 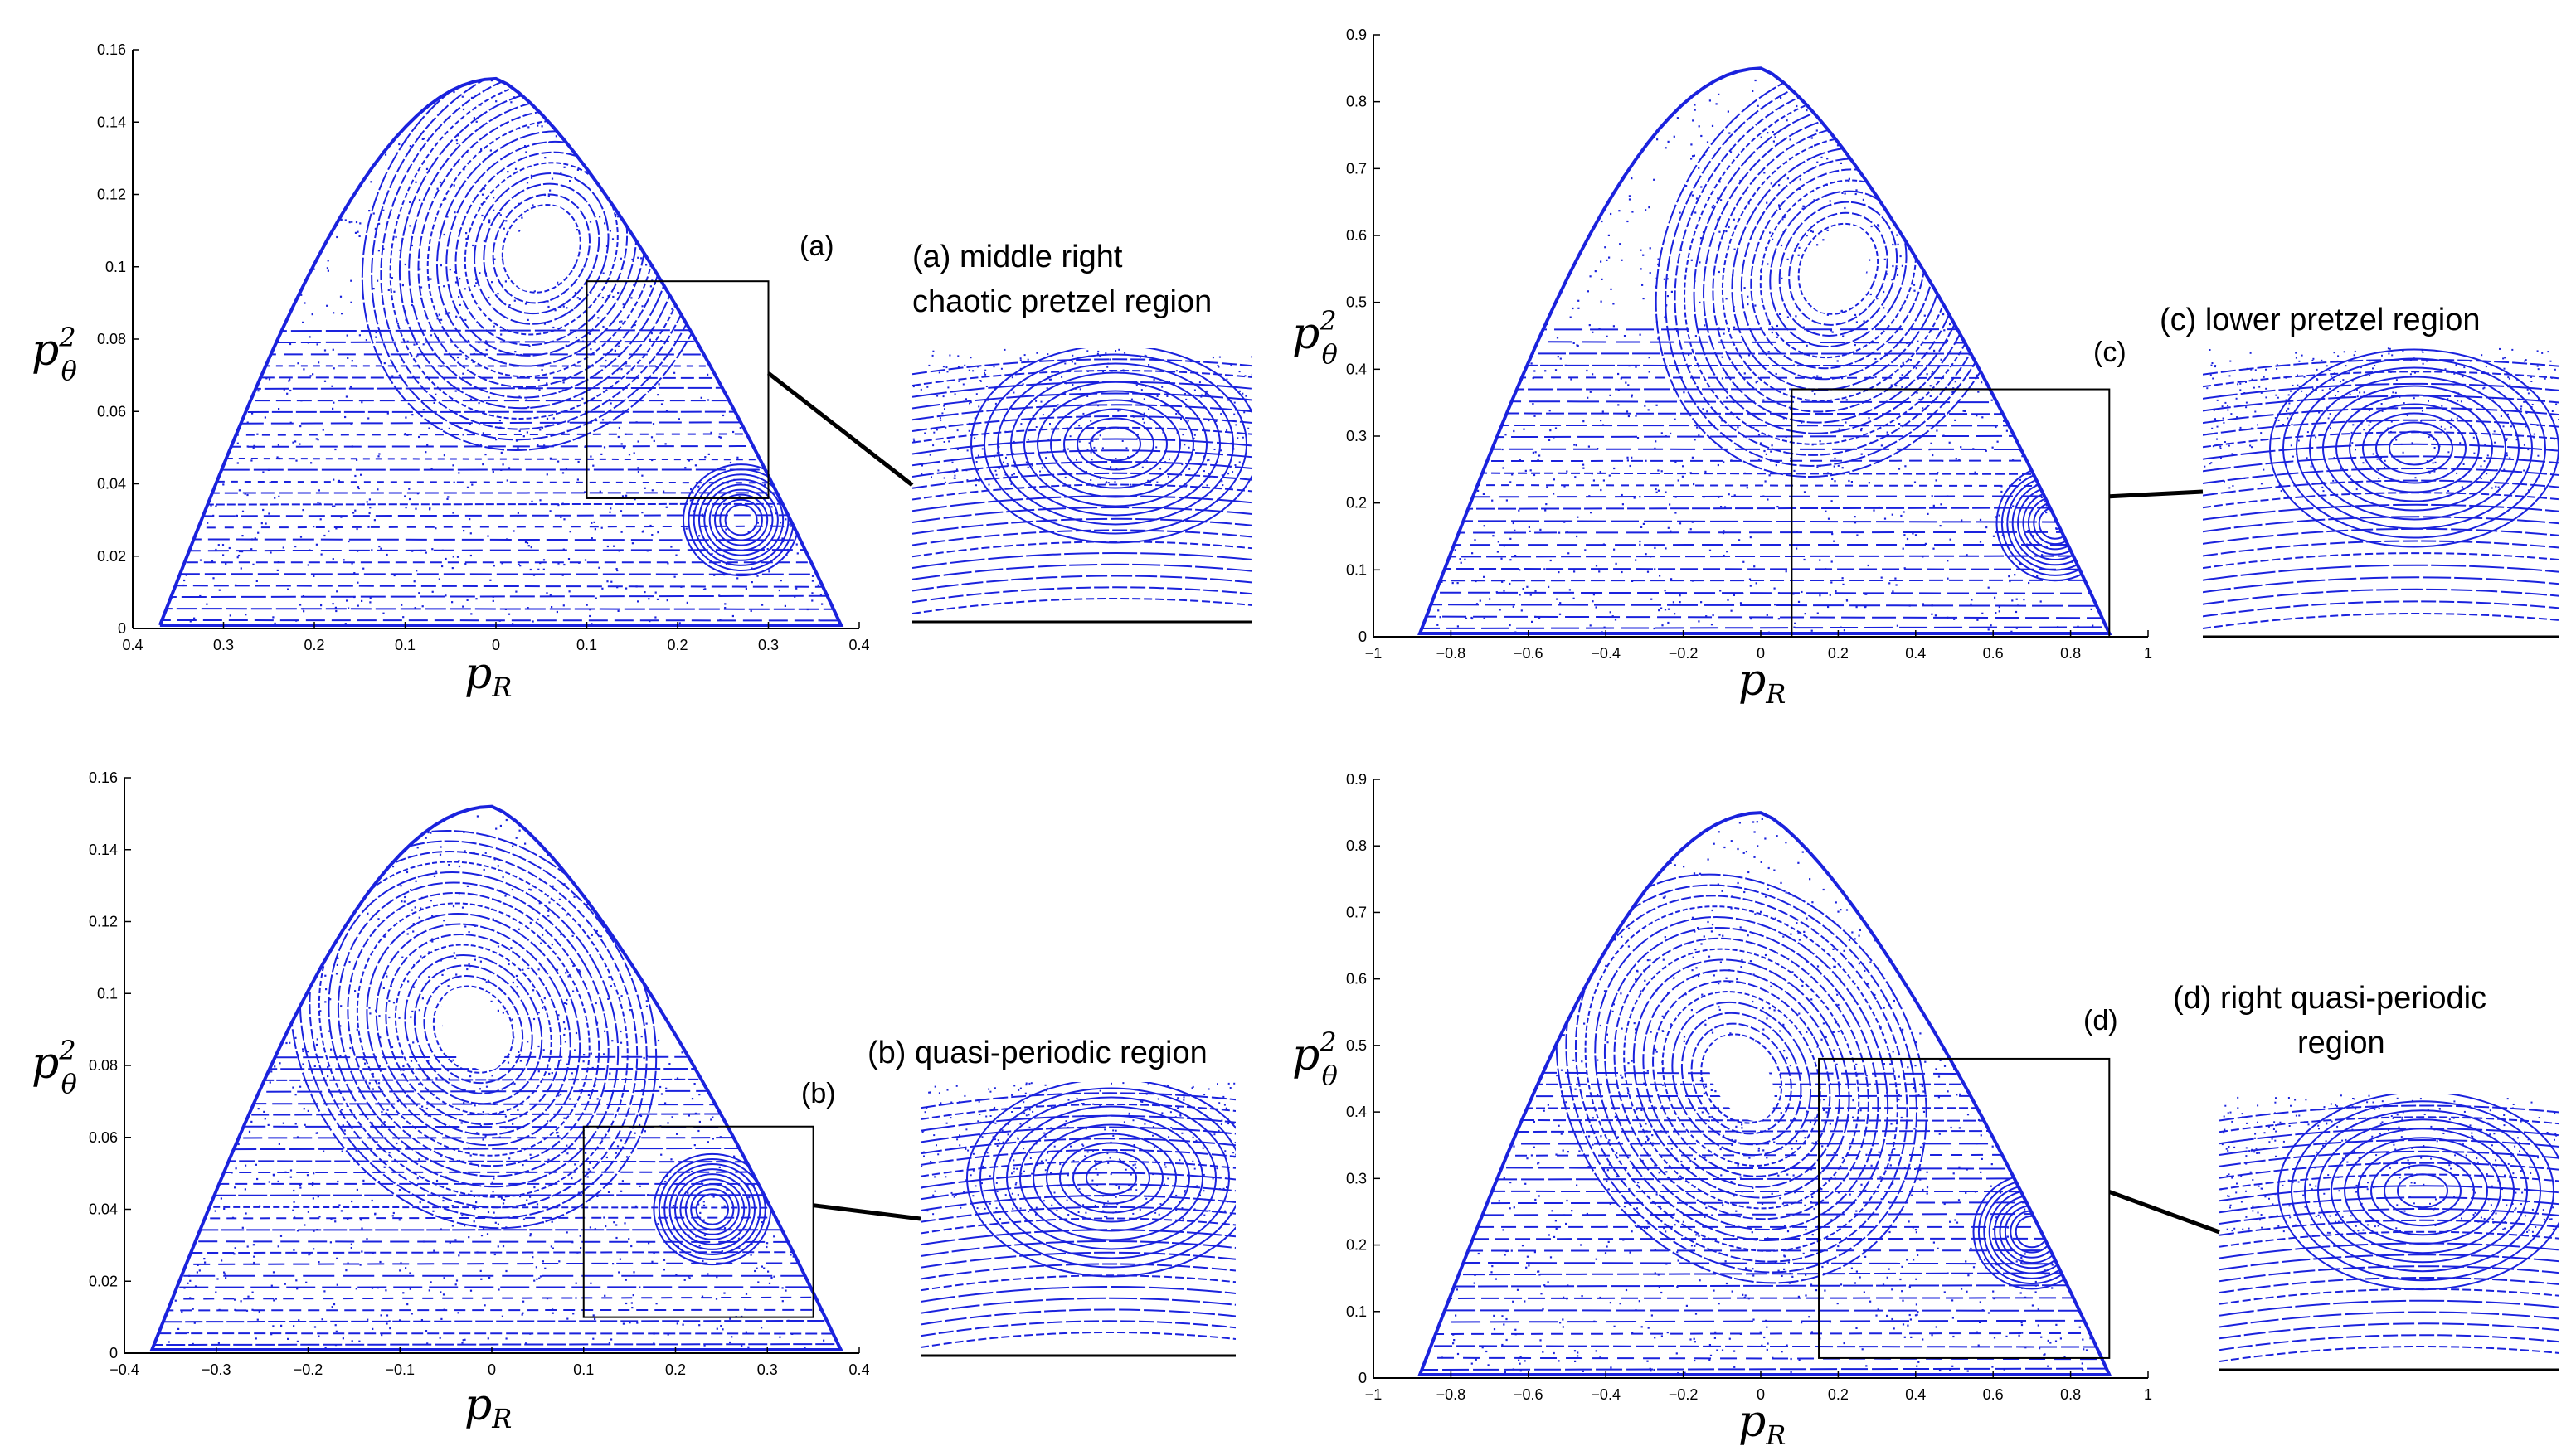 What do you see at coordinates (1951, 513) in the screenshot?
I see `zoom-box-c` at bounding box center [1951, 513].